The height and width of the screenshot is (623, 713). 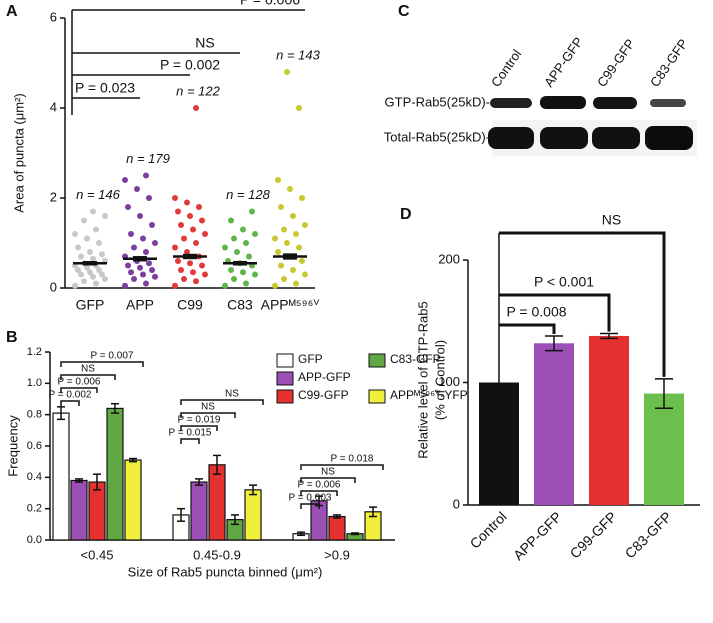 I want to click on panel-letter: A, so click(x=12, y=11).